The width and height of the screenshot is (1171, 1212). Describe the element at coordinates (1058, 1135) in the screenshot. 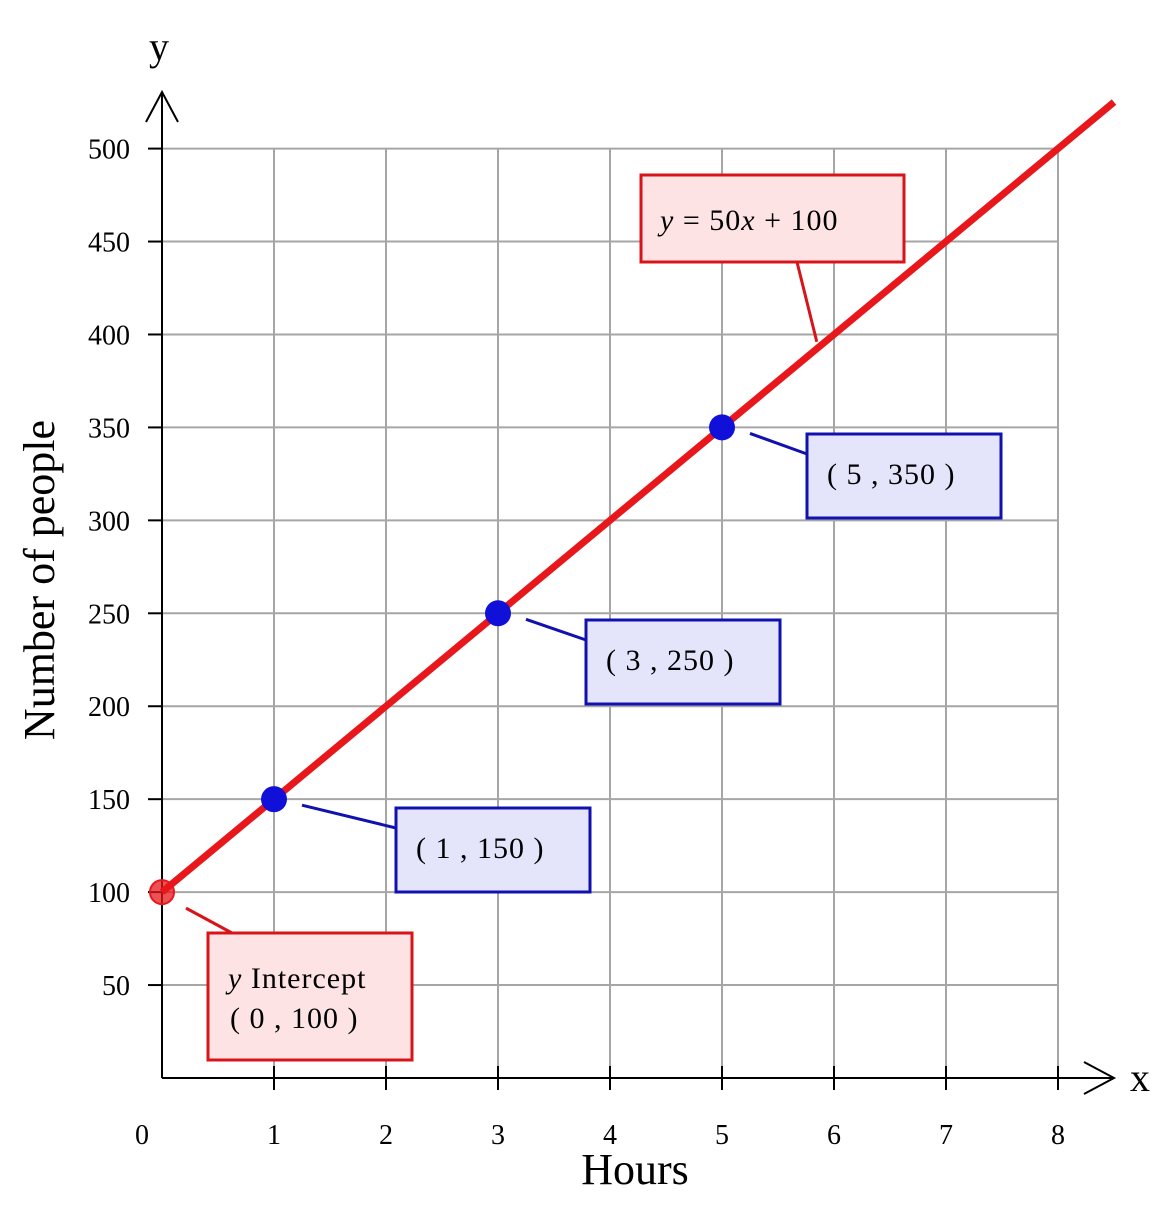

I see `x-tick-label: 8` at that location.